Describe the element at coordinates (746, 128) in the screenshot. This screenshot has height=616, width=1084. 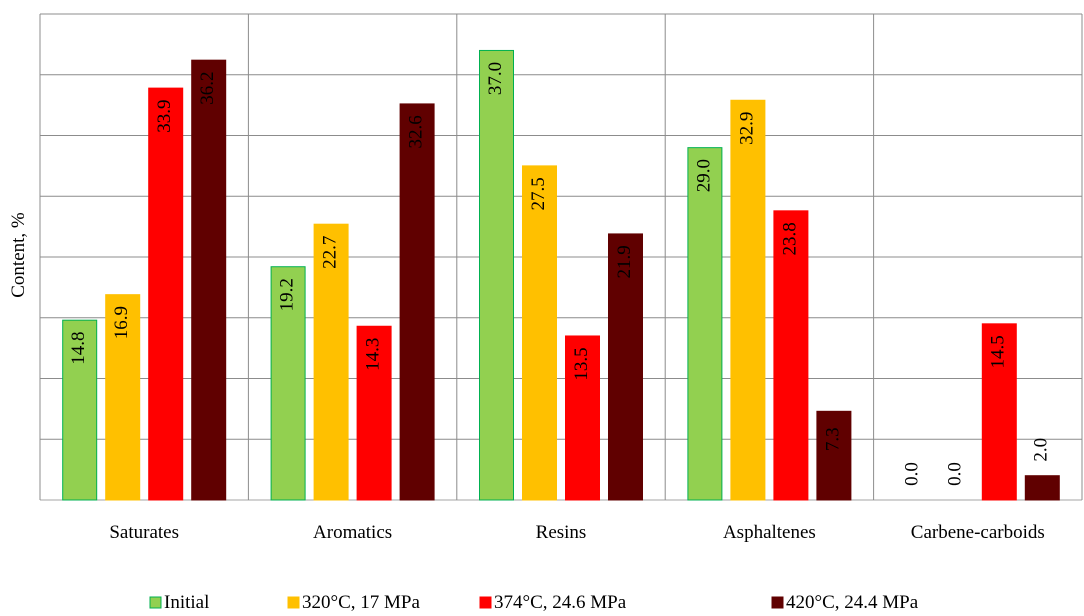
I see `bar-value-label: 32.9` at that location.